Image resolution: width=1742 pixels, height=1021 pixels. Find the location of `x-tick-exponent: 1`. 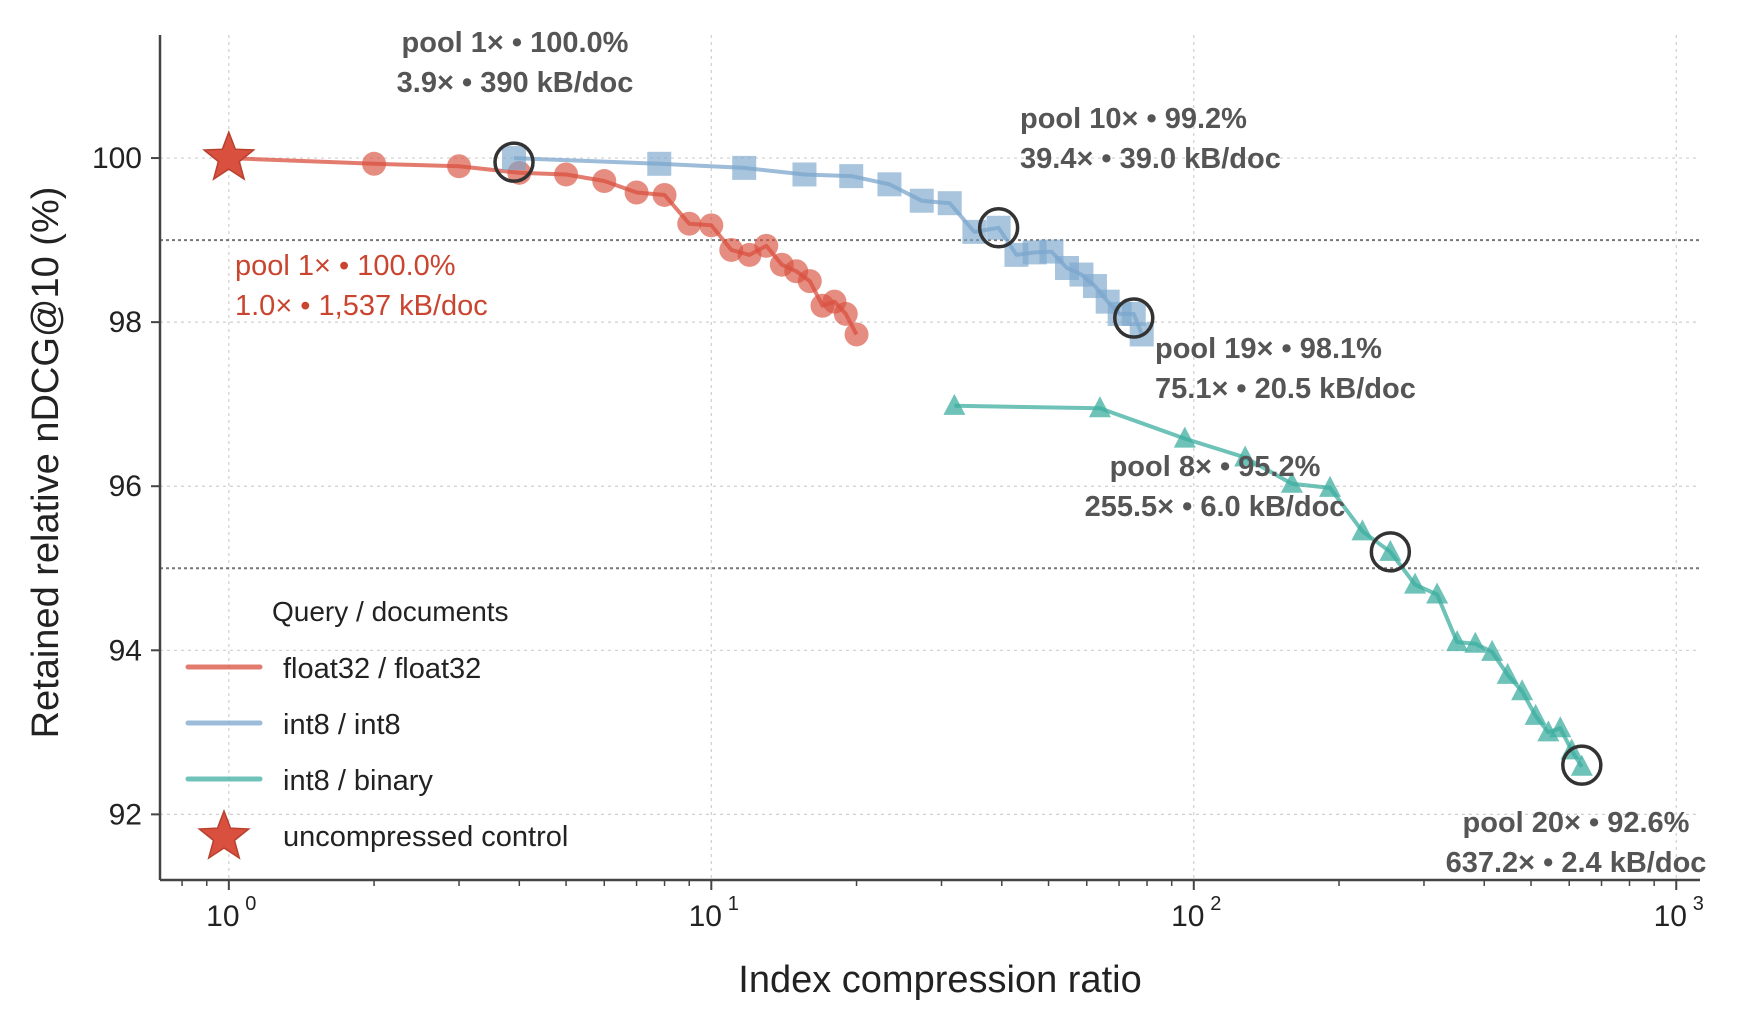

x-tick-exponent: 1 is located at coordinates (733, 904).